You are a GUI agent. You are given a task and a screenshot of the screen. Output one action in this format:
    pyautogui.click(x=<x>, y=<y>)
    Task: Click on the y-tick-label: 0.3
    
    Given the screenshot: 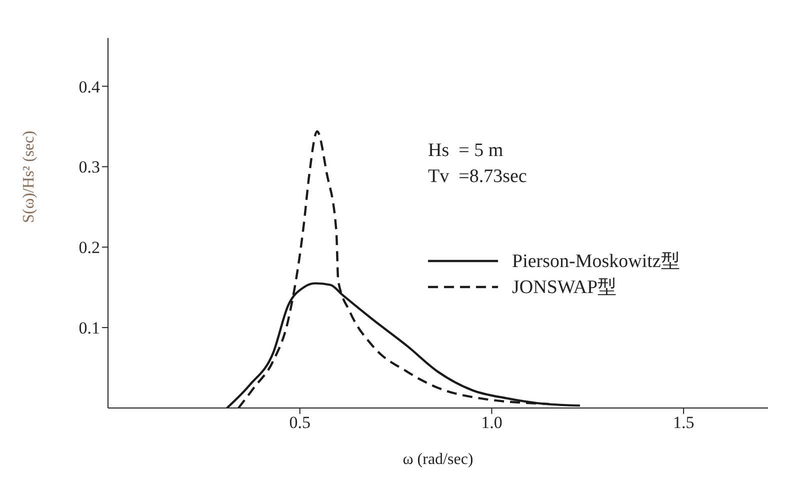 What is the action you would take?
    pyautogui.click(x=89, y=167)
    